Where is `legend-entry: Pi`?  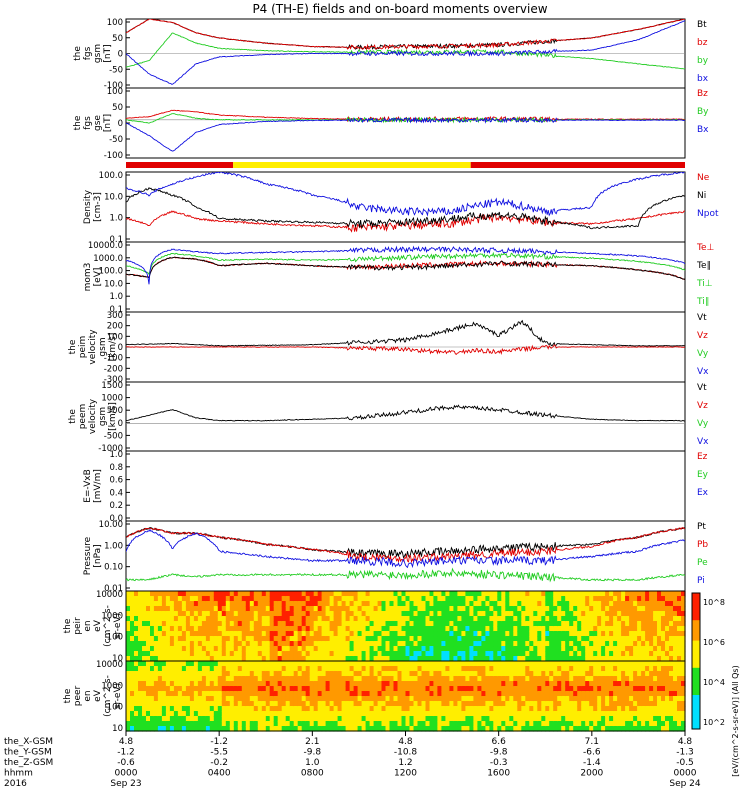 legend-entry: Pi is located at coordinates (701, 581).